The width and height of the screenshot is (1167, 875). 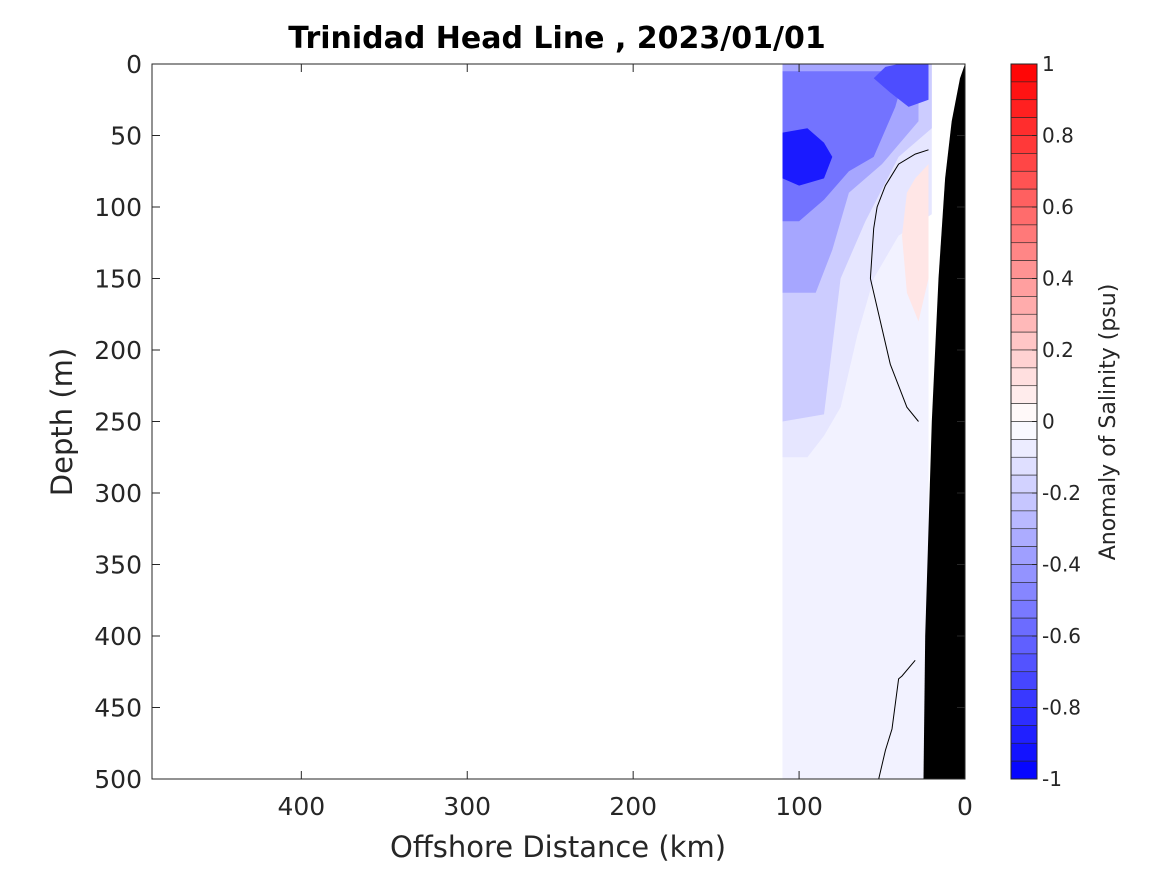 I want to click on x-tick-label: 200, so click(x=633, y=806).